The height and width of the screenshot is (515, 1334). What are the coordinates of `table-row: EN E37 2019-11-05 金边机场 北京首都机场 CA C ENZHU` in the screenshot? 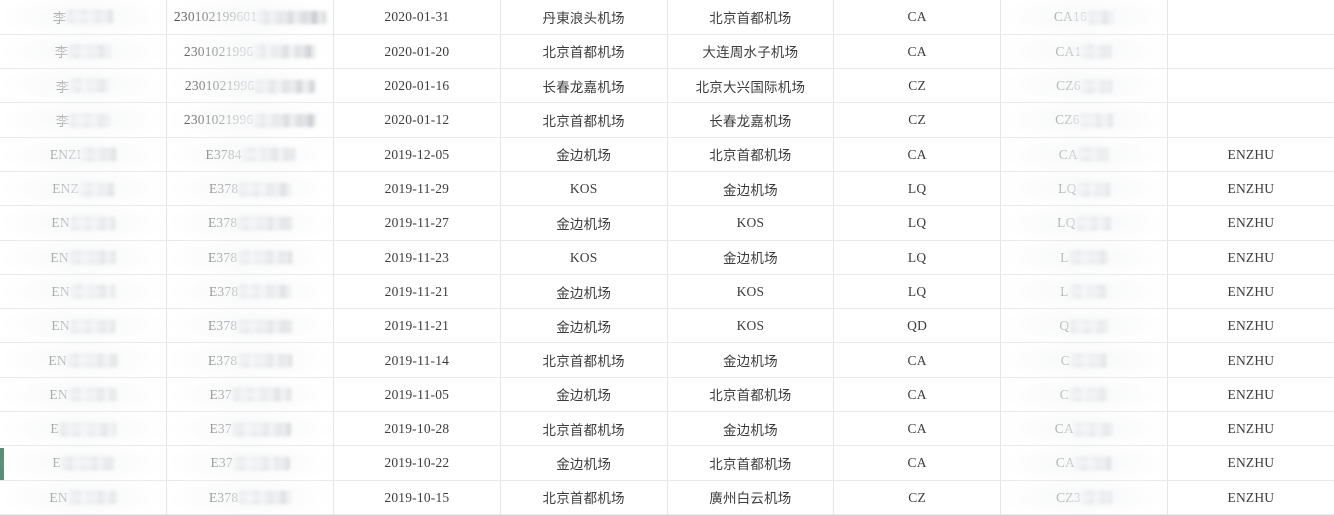 It's located at (667, 395).